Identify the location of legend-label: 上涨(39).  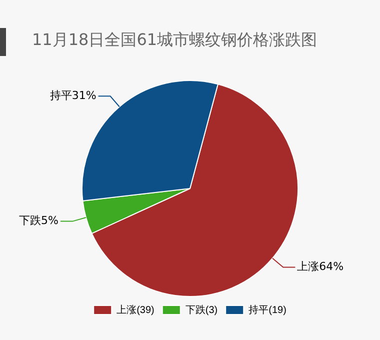
(135, 310).